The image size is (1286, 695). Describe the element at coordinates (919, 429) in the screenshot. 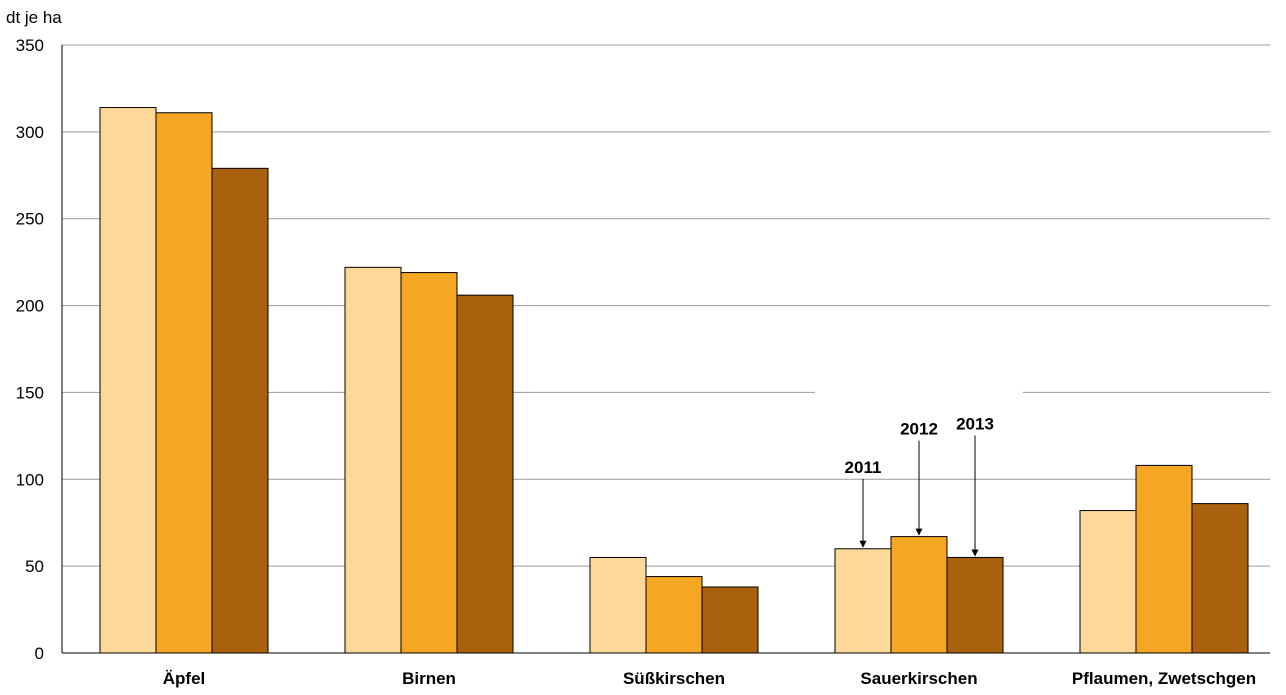

I see `series-annotation-label: 2012` at that location.